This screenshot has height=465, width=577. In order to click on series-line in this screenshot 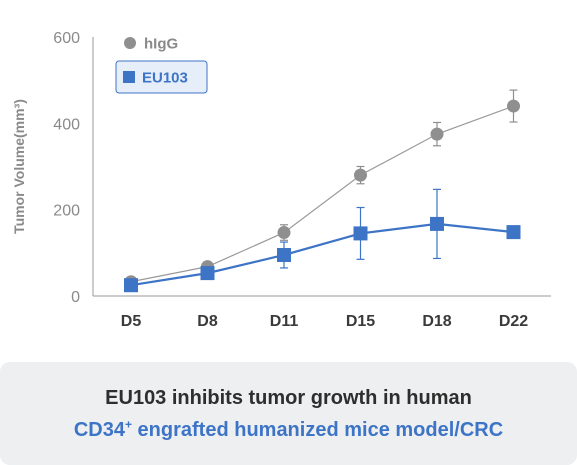, I will do `click(322, 254)`.